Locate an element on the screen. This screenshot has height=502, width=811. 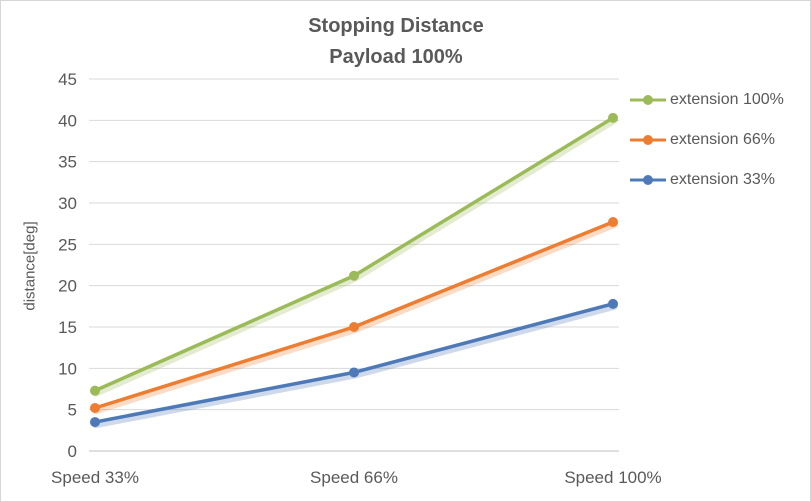
chart-legend: extension 100% extension 66% extension 33% is located at coordinates (706, 140).